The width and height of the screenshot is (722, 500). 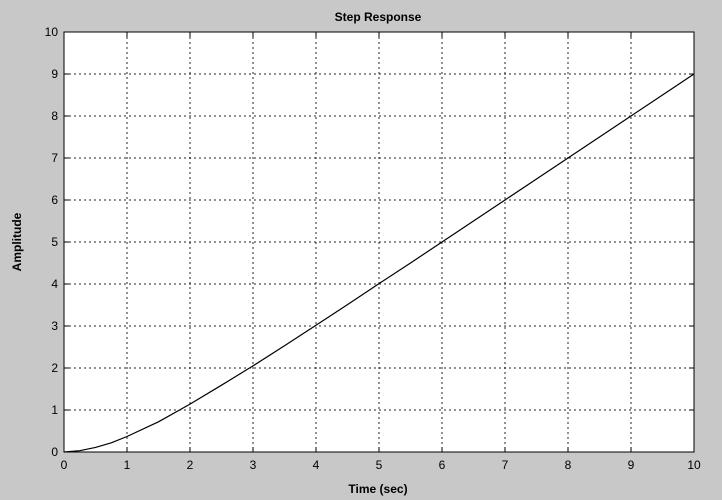 What do you see at coordinates (52, 32) in the screenshot?
I see `y-tick-label: 10` at bounding box center [52, 32].